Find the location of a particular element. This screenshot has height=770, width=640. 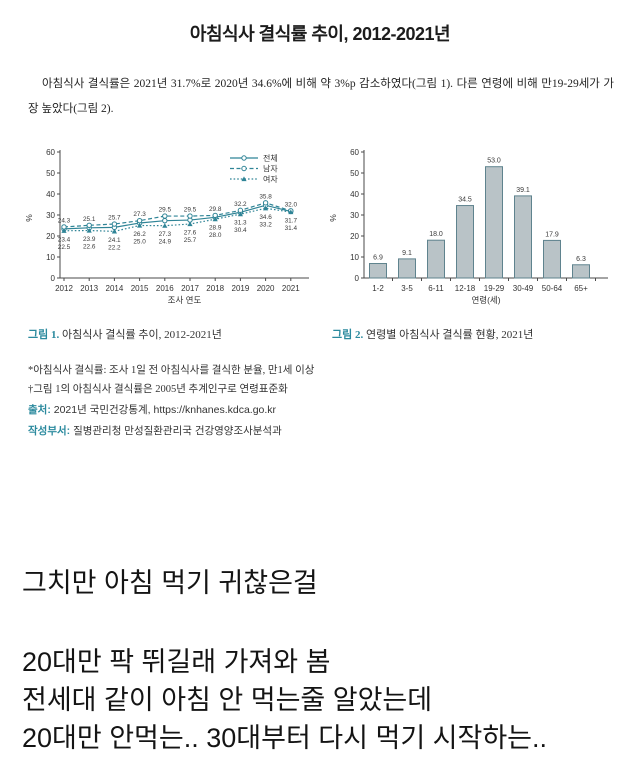

svg-text: 30.4 is located at coordinates (240, 230).